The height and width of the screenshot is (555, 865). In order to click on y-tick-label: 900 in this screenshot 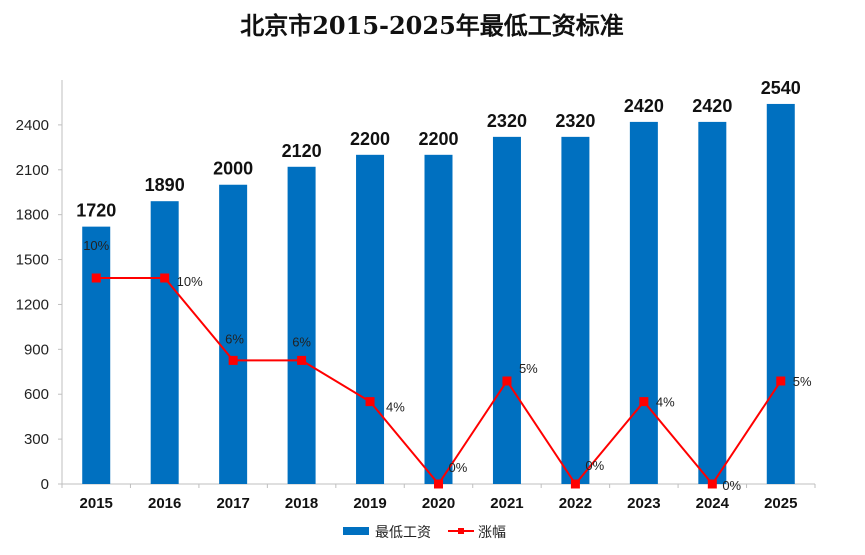, I will do `click(36, 349)`.